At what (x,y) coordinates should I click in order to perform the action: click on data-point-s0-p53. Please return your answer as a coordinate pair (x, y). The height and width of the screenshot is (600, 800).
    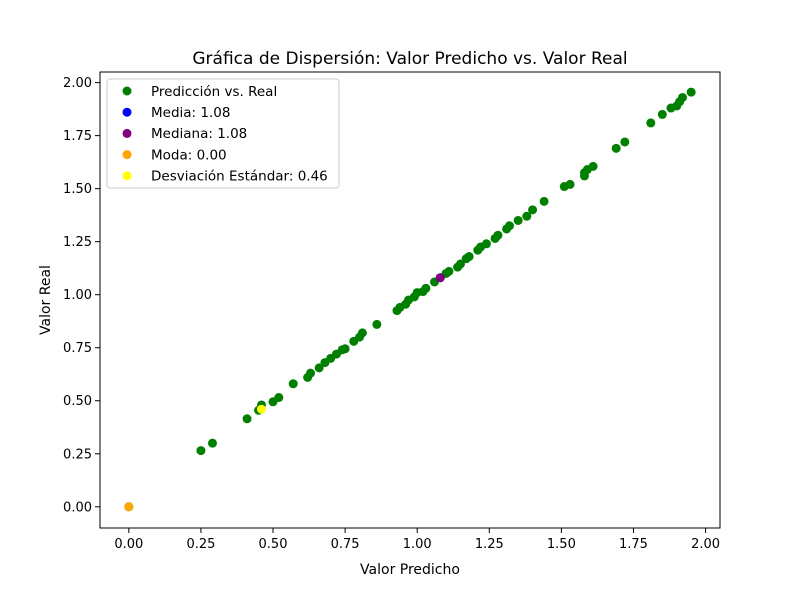
    Looking at the image, I should click on (616, 148).